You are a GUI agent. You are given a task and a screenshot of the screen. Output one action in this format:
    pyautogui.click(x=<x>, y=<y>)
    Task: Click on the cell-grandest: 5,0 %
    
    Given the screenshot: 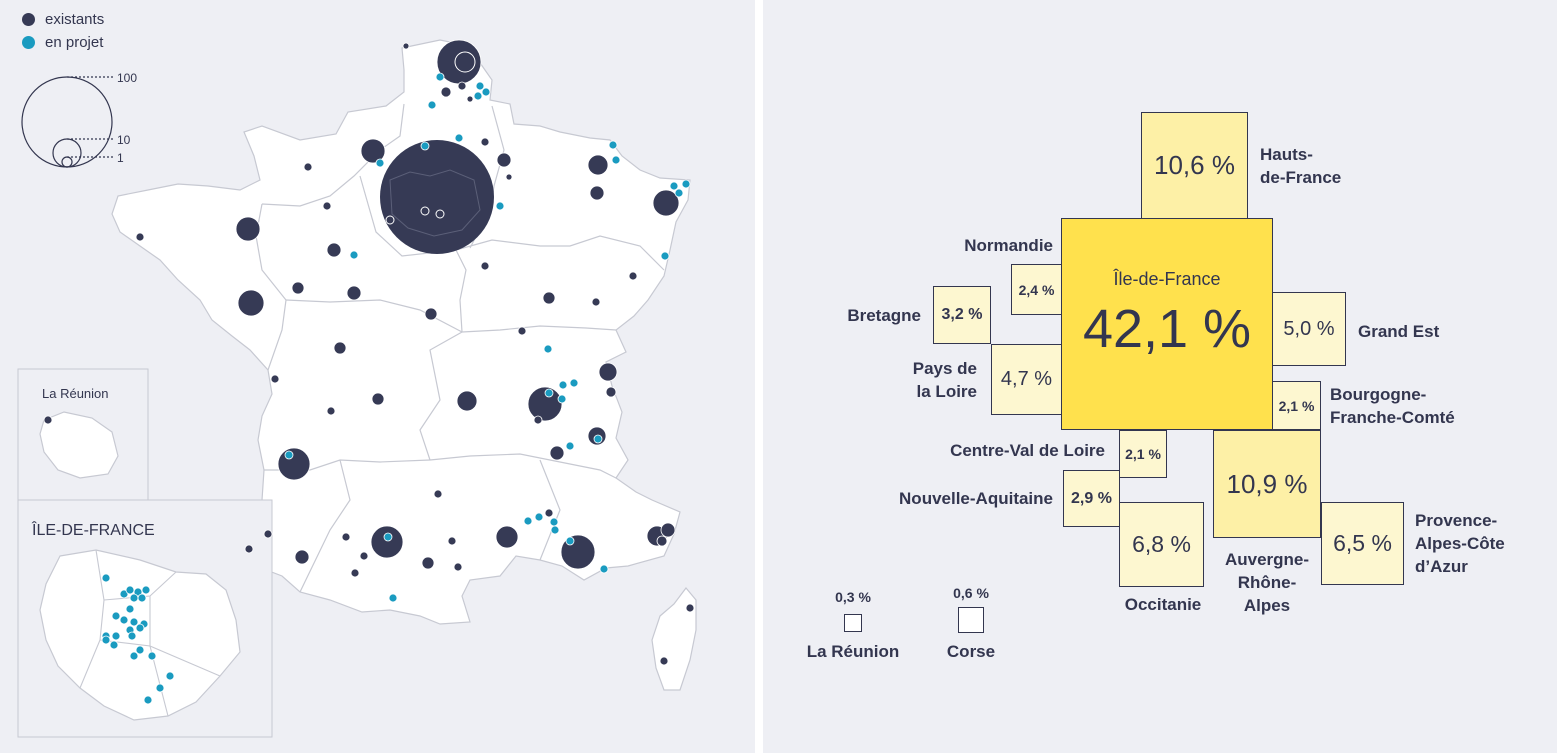 What is the action you would take?
    pyautogui.click(x=1309, y=329)
    